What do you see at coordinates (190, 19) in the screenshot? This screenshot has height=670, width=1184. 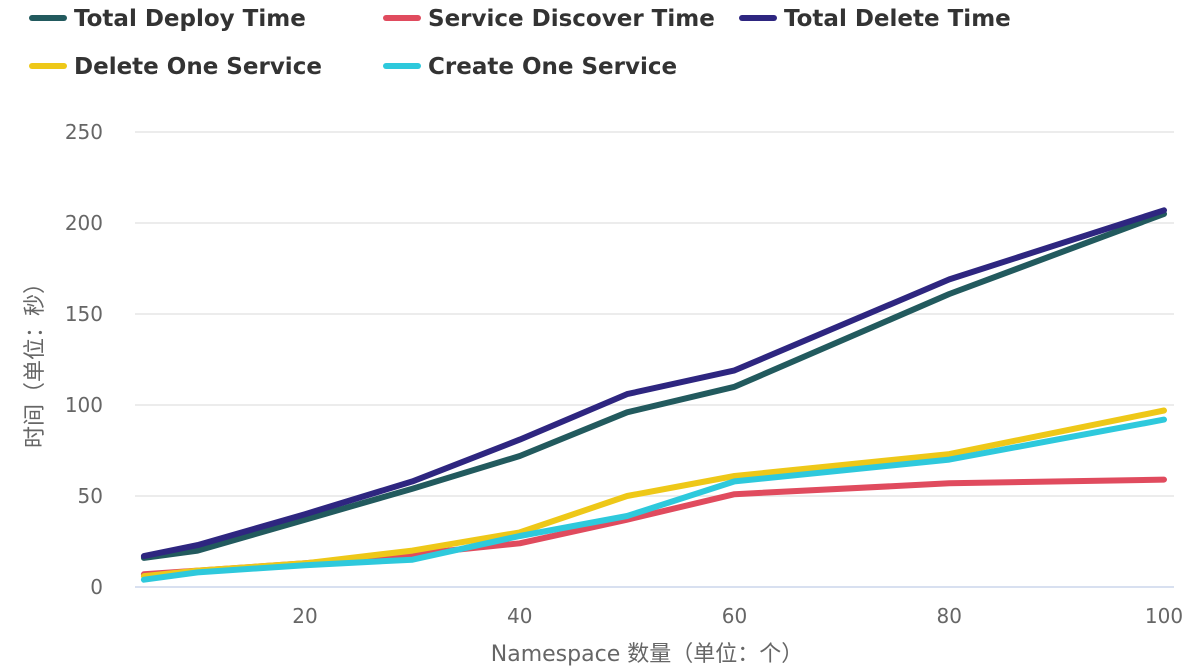 I see `legend-label: Total Deploy Time` at bounding box center [190, 19].